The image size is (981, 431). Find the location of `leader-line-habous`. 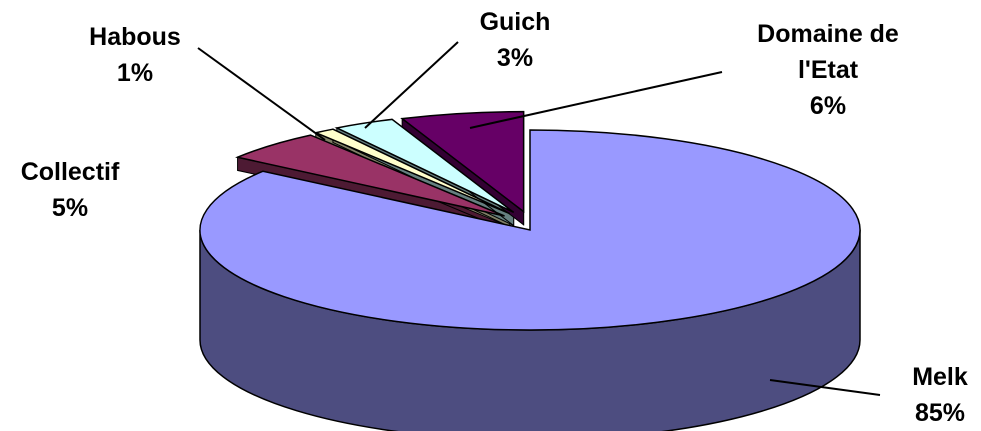

leader-line-habous is located at coordinates (261, 94).